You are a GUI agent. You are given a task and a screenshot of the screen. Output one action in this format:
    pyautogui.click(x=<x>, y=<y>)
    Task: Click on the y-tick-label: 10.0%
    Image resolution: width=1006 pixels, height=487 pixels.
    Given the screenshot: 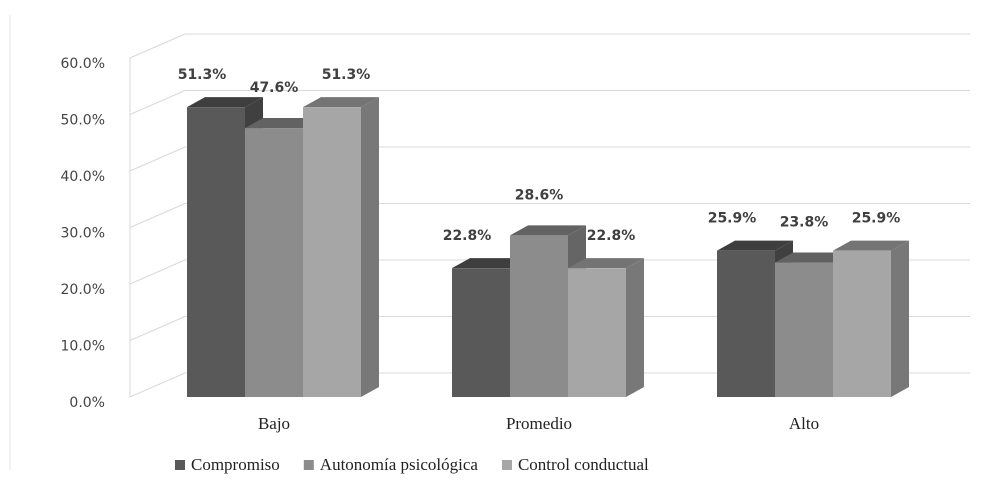 What is the action you would take?
    pyautogui.click(x=83, y=347)
    